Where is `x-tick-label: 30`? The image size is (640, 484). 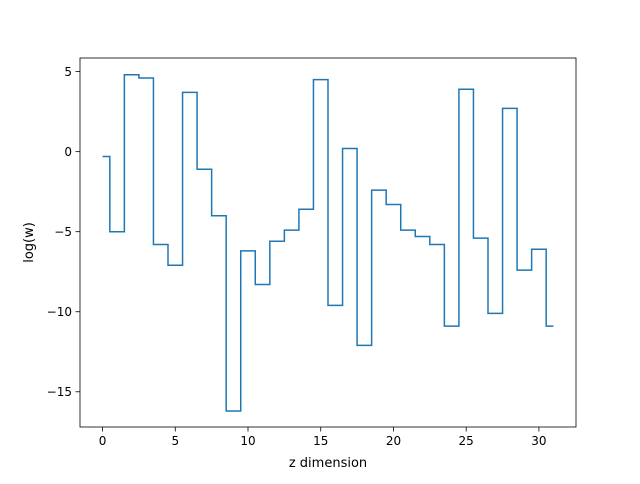 x-tick-label: 30 is located at coordinates (538, 441).